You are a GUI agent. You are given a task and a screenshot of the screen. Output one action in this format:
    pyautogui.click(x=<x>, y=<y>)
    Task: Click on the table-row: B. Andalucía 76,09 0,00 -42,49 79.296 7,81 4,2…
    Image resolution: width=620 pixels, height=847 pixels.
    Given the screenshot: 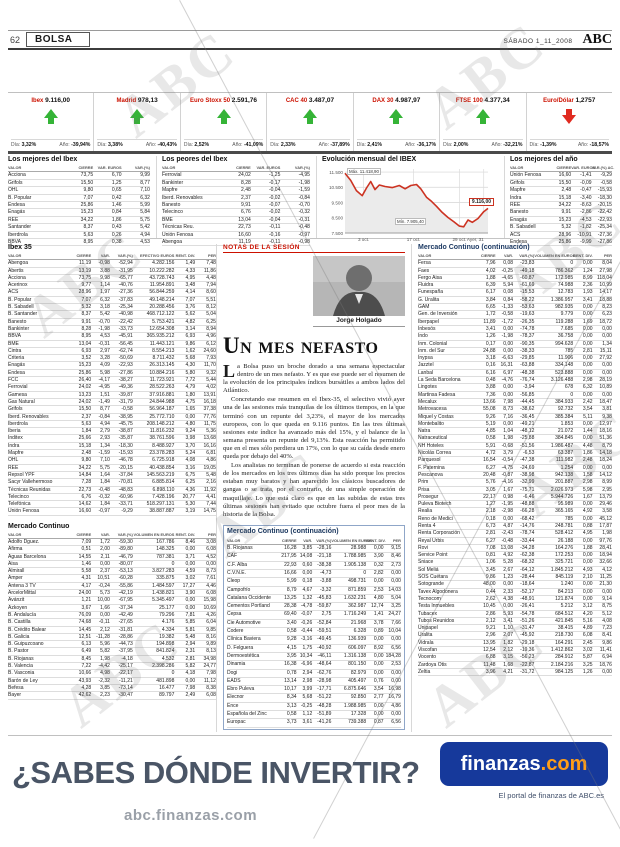 What is the action you would take?
    pyautogui.click(x=112, y=615)
    